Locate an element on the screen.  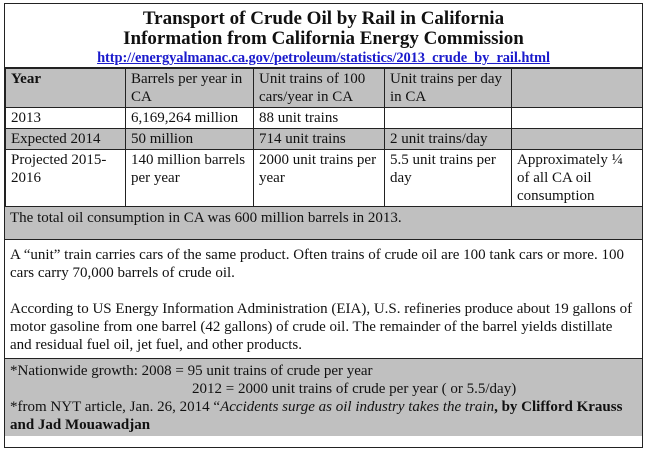
table-cell: 2000 unit trains per year is located at coordinates (319, 178).